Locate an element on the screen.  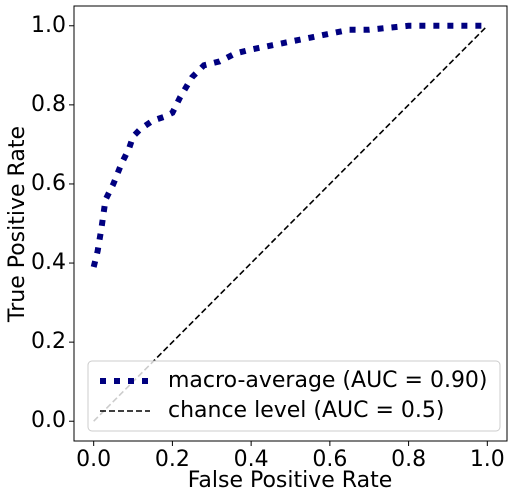
x-tick-label: 0.6 is located at coordinates (329, 459).